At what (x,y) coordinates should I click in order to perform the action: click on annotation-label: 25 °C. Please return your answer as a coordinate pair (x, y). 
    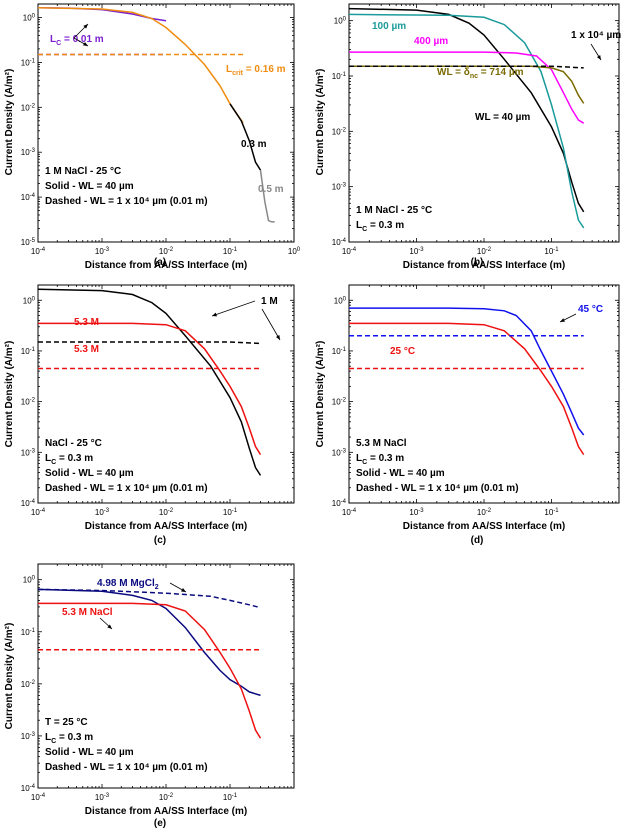
    Looking at the image, I should click on (402, 351).